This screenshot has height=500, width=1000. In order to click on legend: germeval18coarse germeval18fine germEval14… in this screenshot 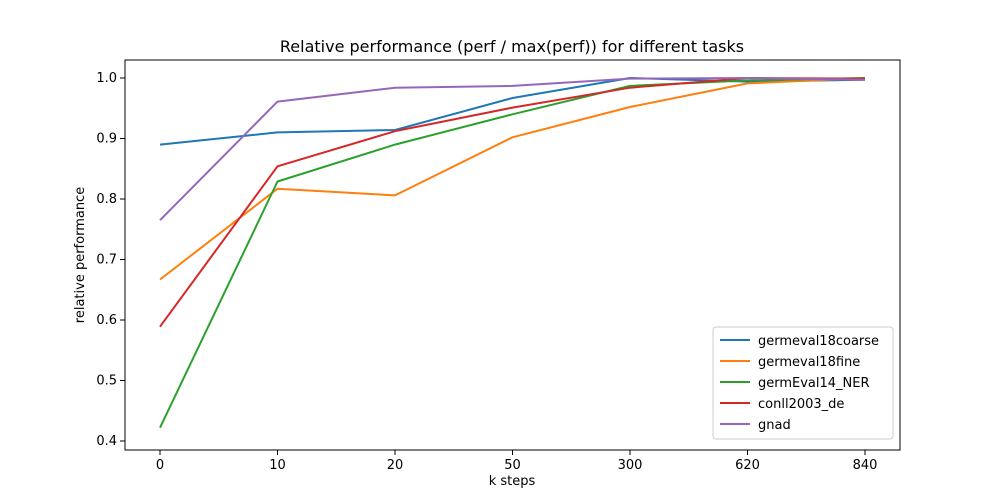, I will do `click(803, 383)`.